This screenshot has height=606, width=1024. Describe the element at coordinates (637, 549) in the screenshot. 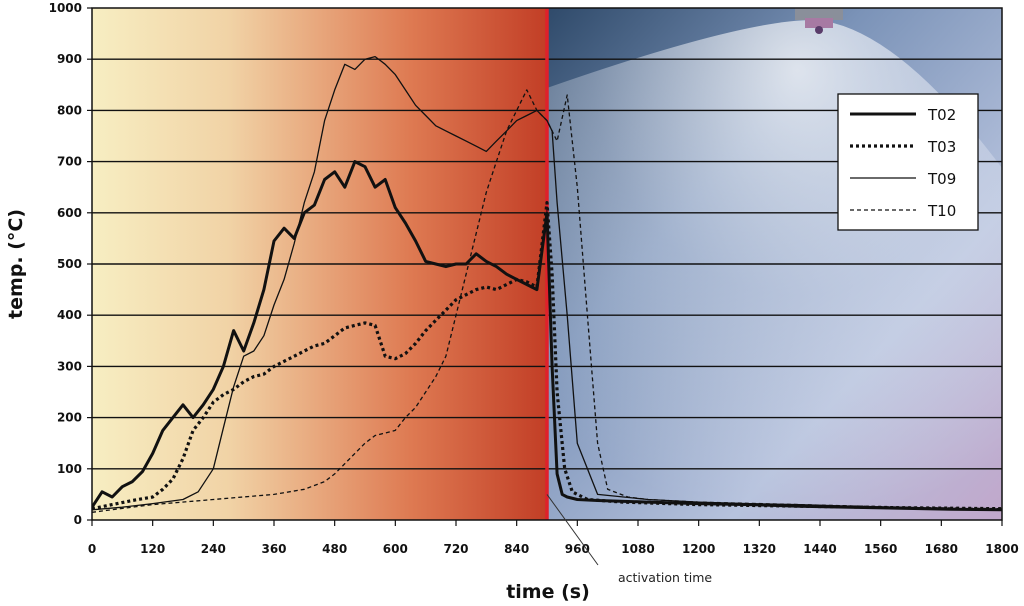

I see `x-tick-label: 1080` at that location.